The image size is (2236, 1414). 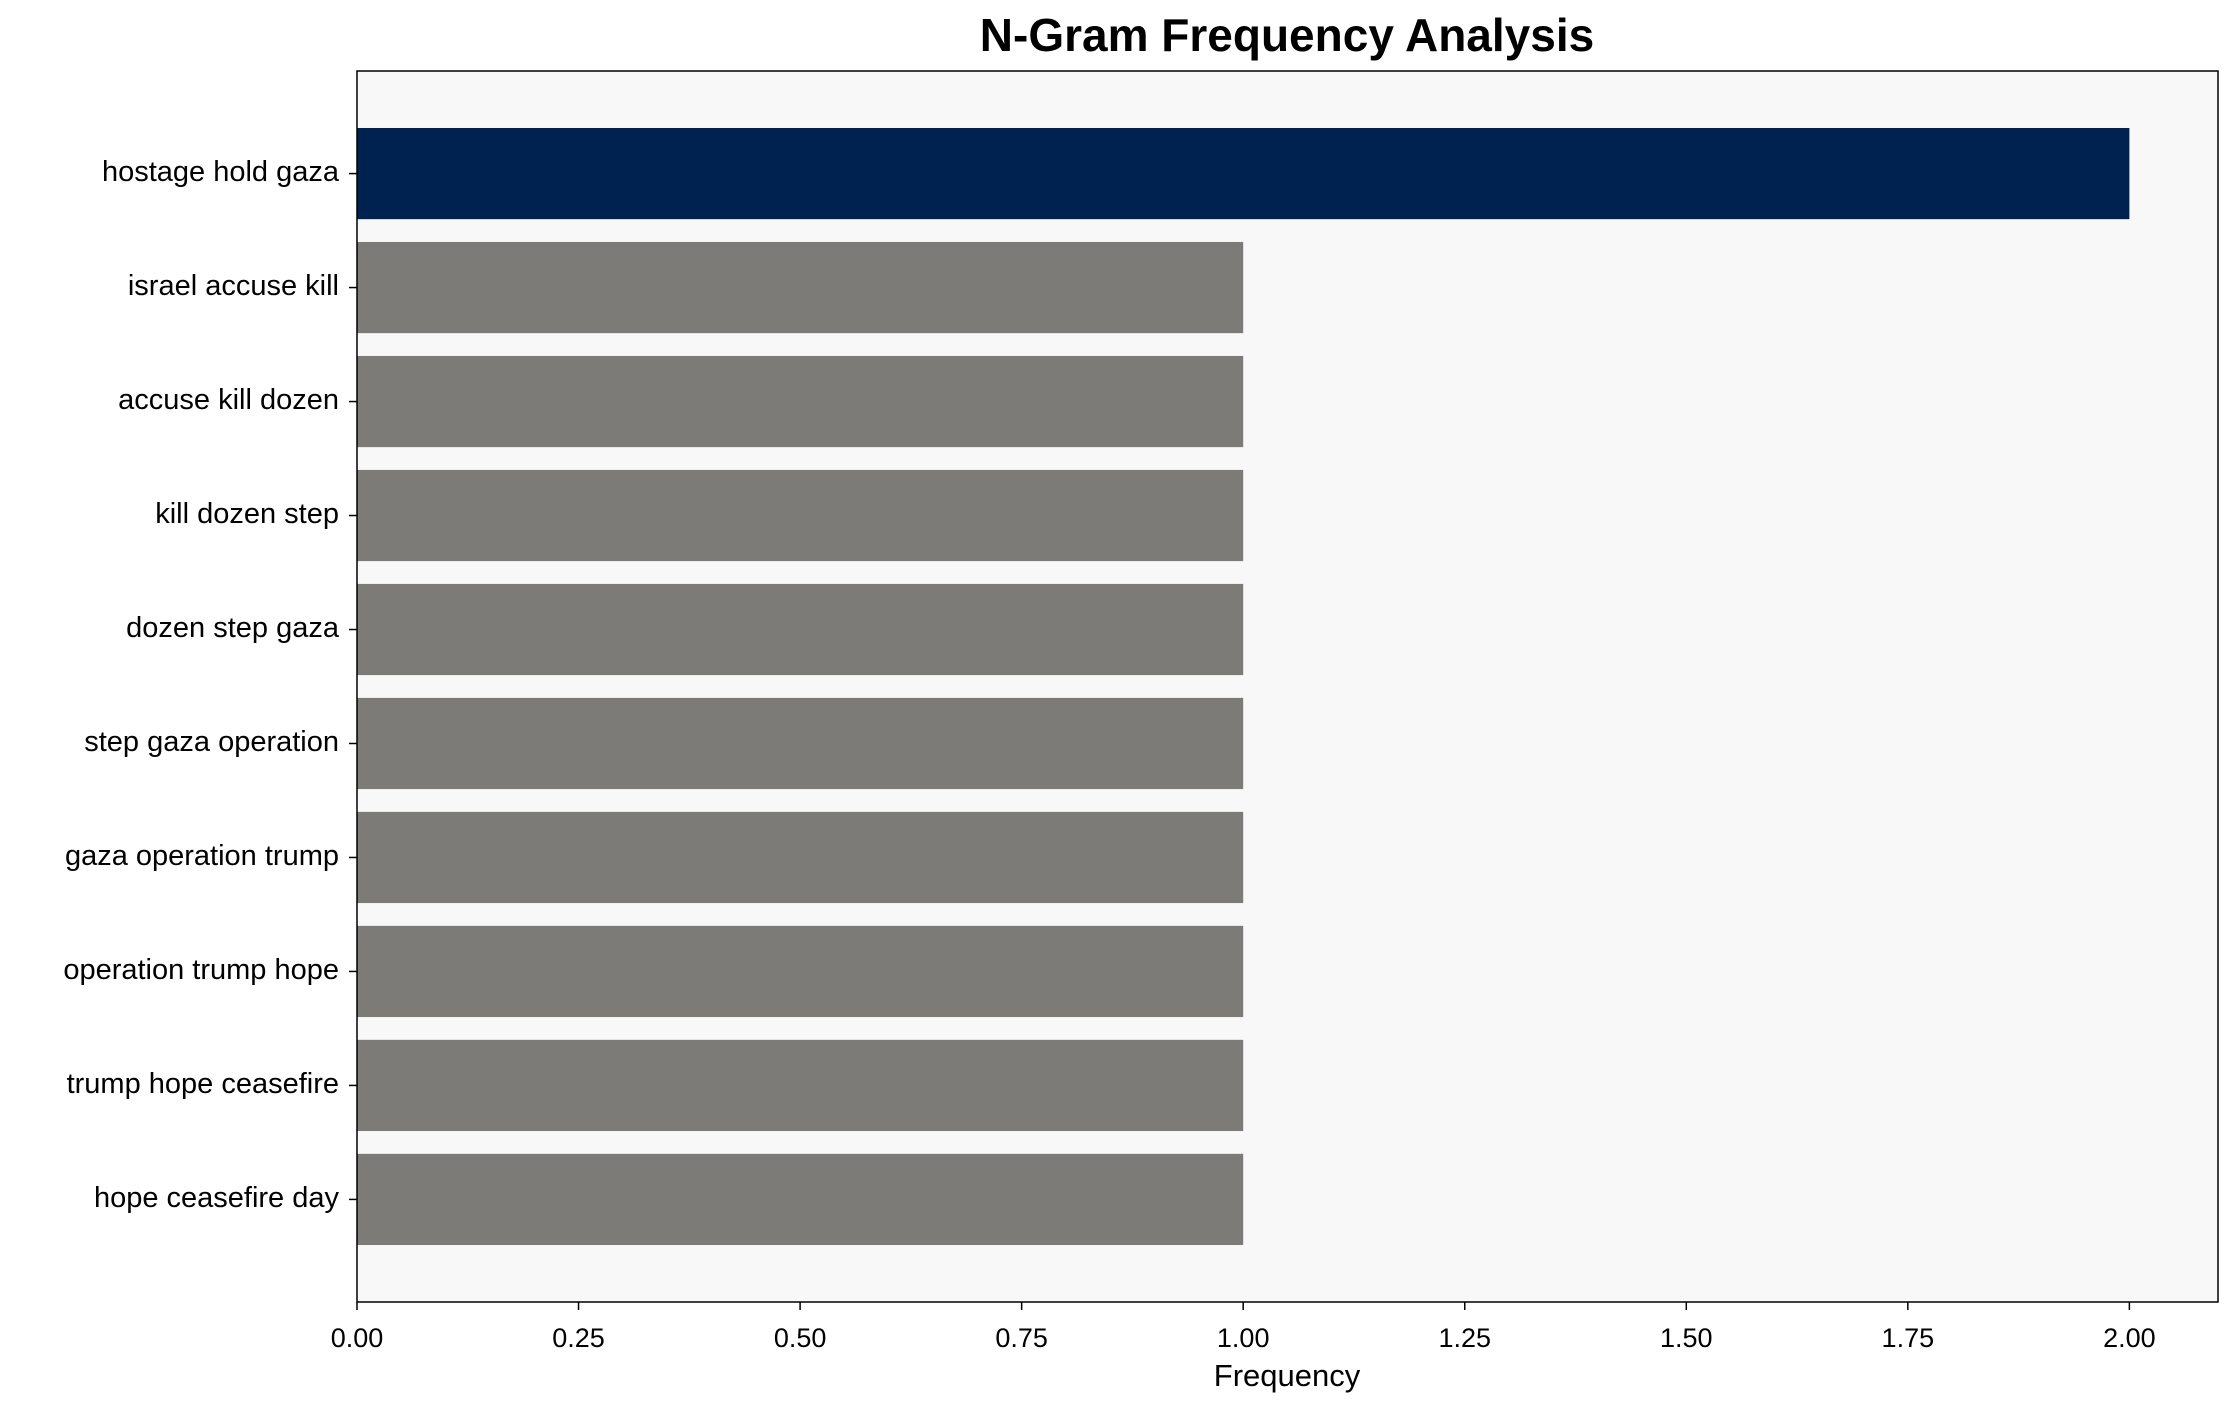 I want to click on y-tick-label: trump hope ceasefire, so click(x=203, y=1084).